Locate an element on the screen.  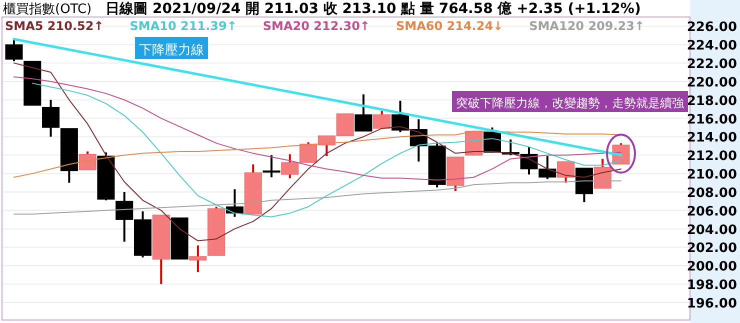
y-tick-label: 216.00 is located at coordinates (711, 120).